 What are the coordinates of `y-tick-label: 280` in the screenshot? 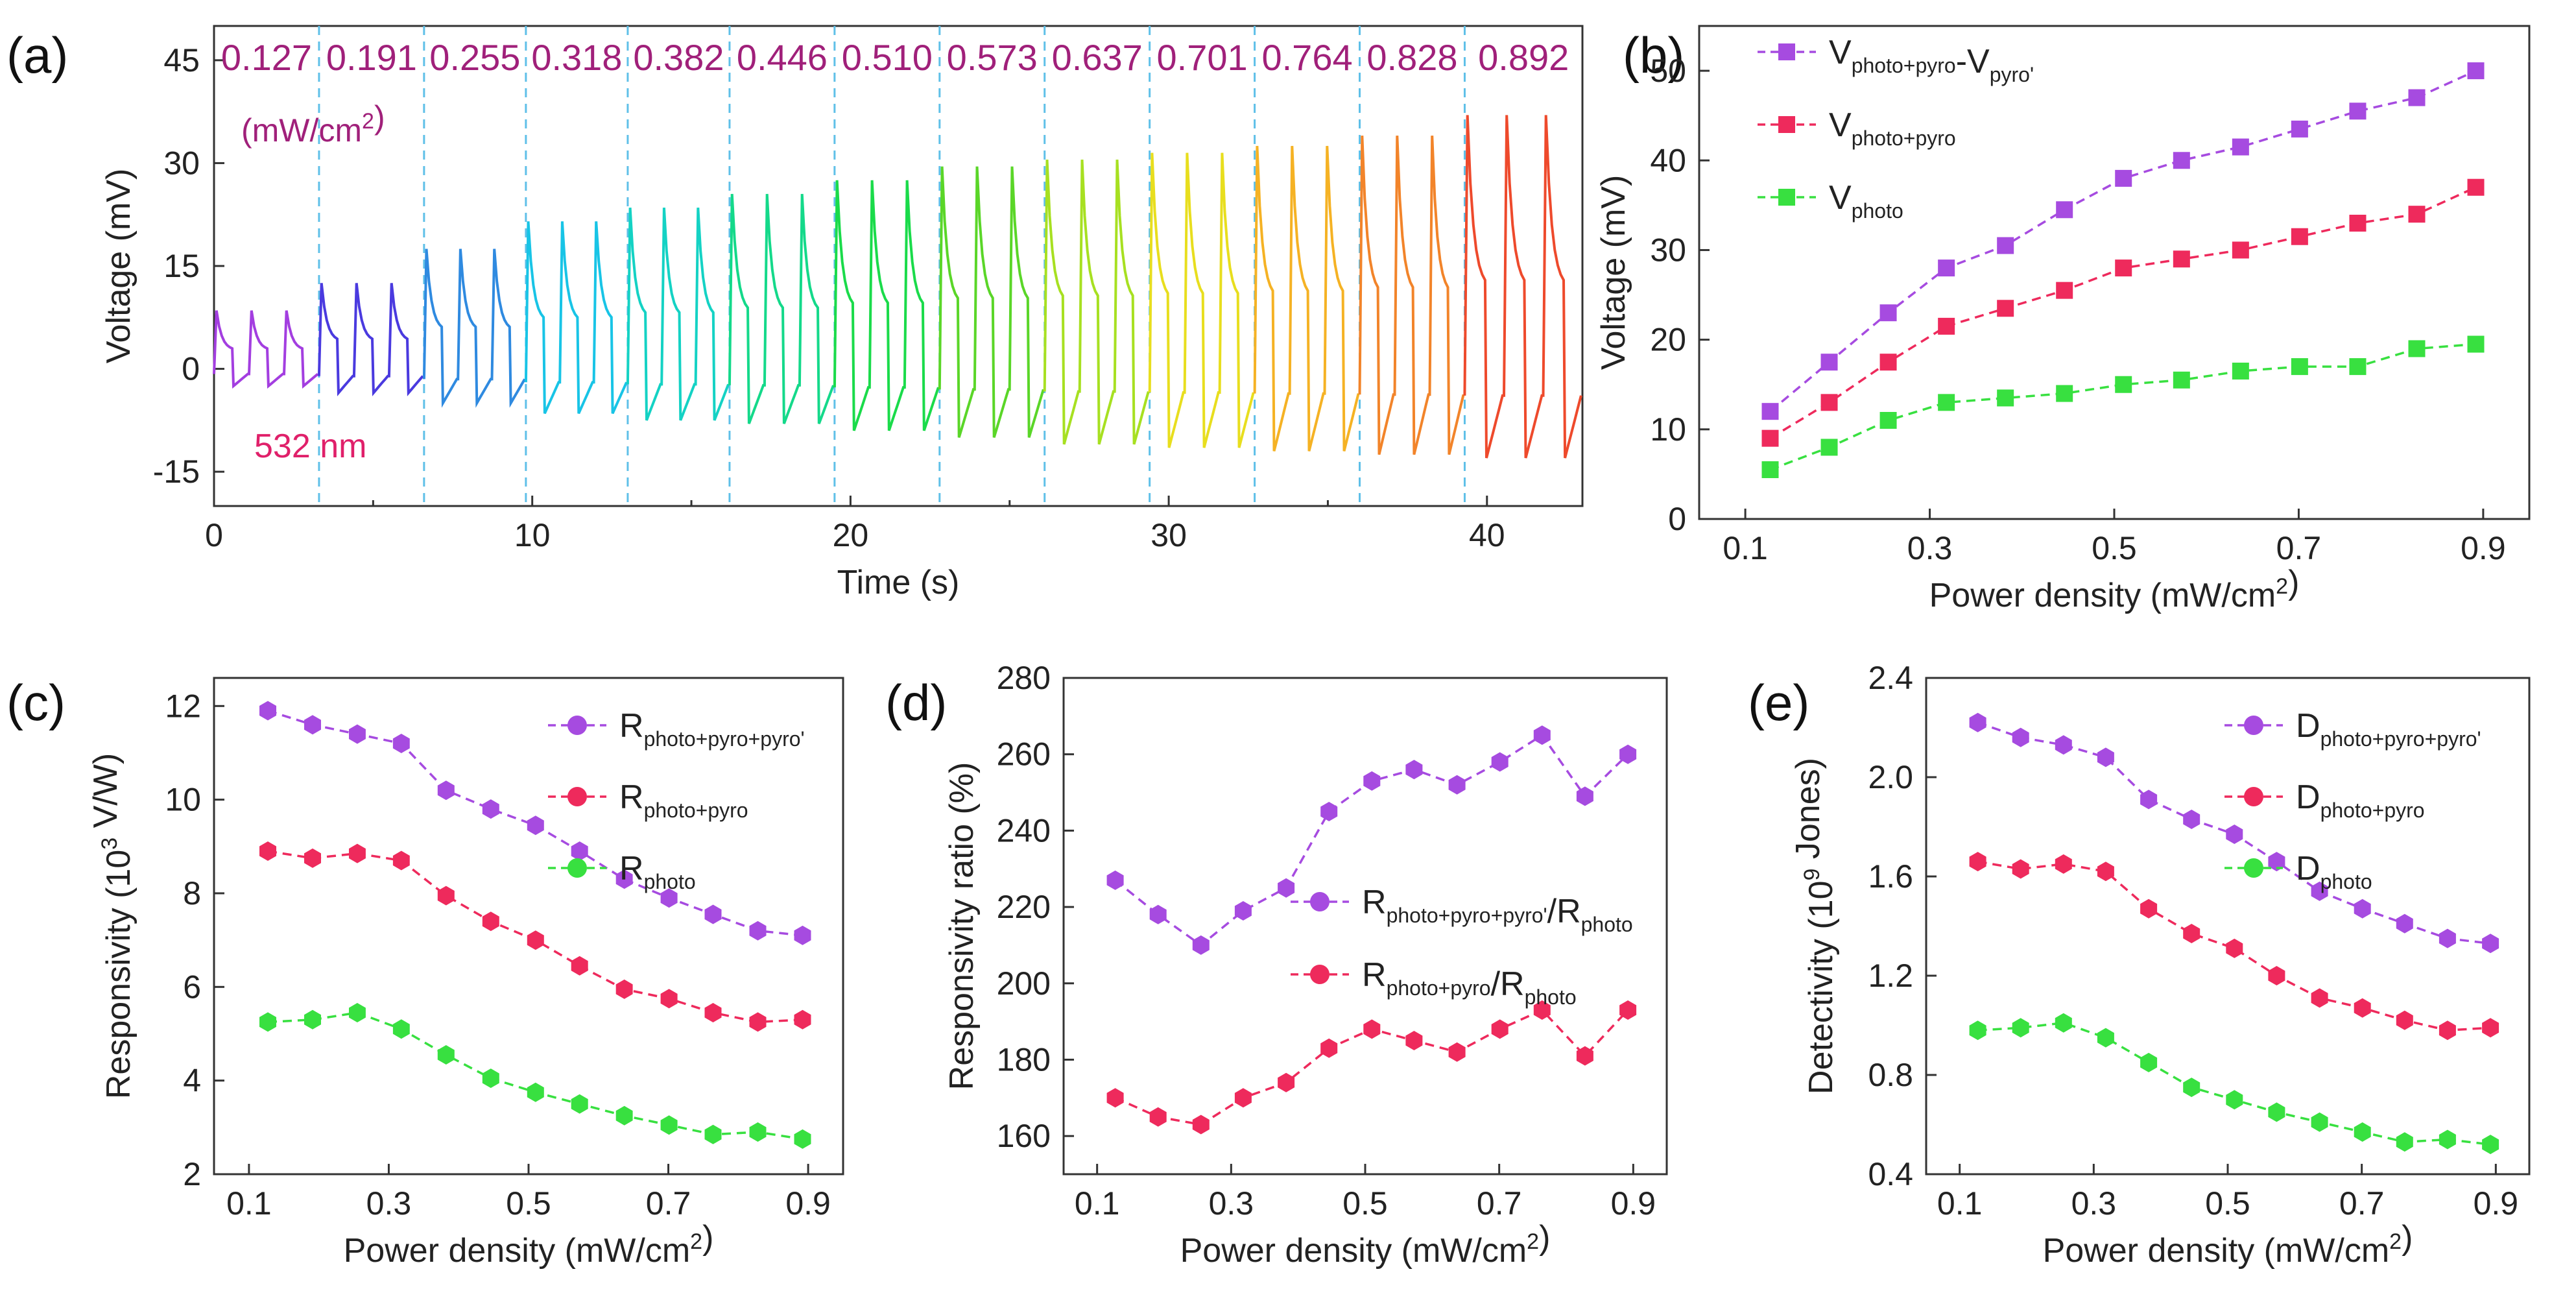 It's located at (1024, 678).